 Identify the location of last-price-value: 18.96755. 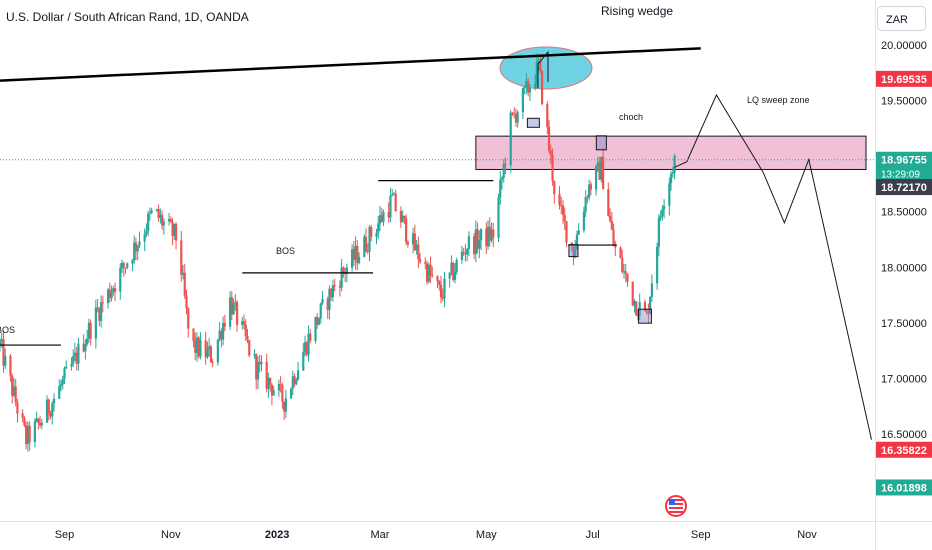
(904, 161).